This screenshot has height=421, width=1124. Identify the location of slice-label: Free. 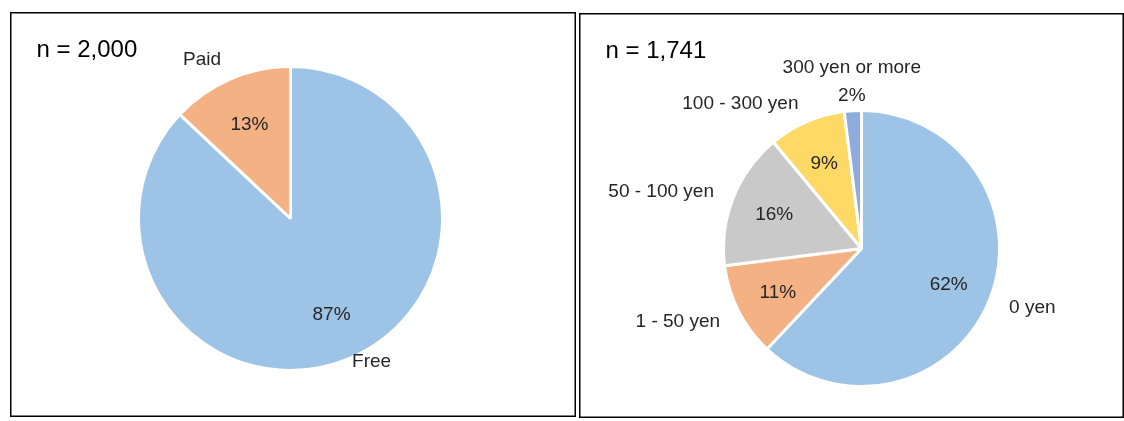
(372, 361).